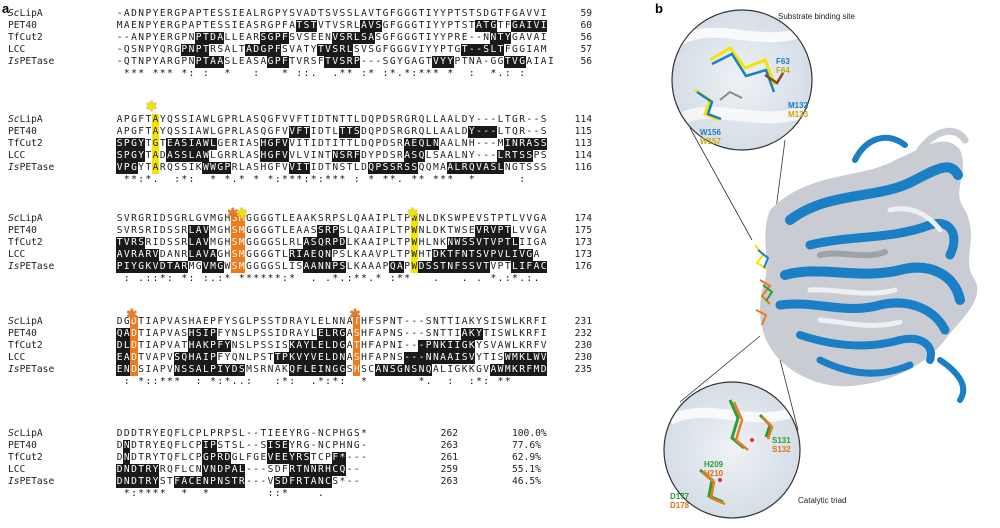 Image resolution: width=1000 pixels, height=528 pixels. I want to click on residue: H, so click(357, 370).